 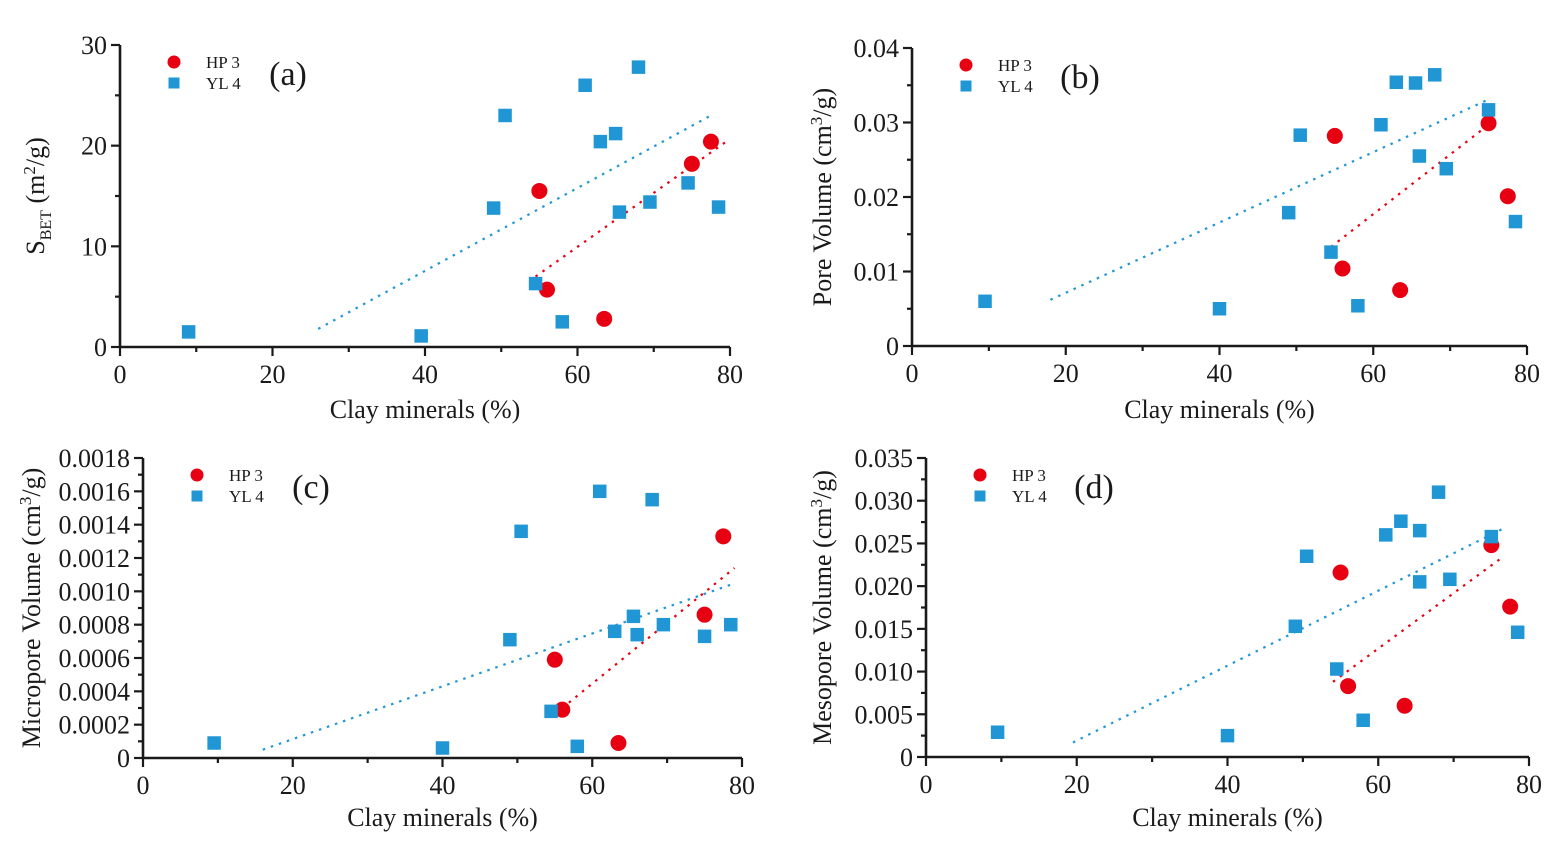 I want to click on panel-letter: (d), so click(x=1094, y=487).